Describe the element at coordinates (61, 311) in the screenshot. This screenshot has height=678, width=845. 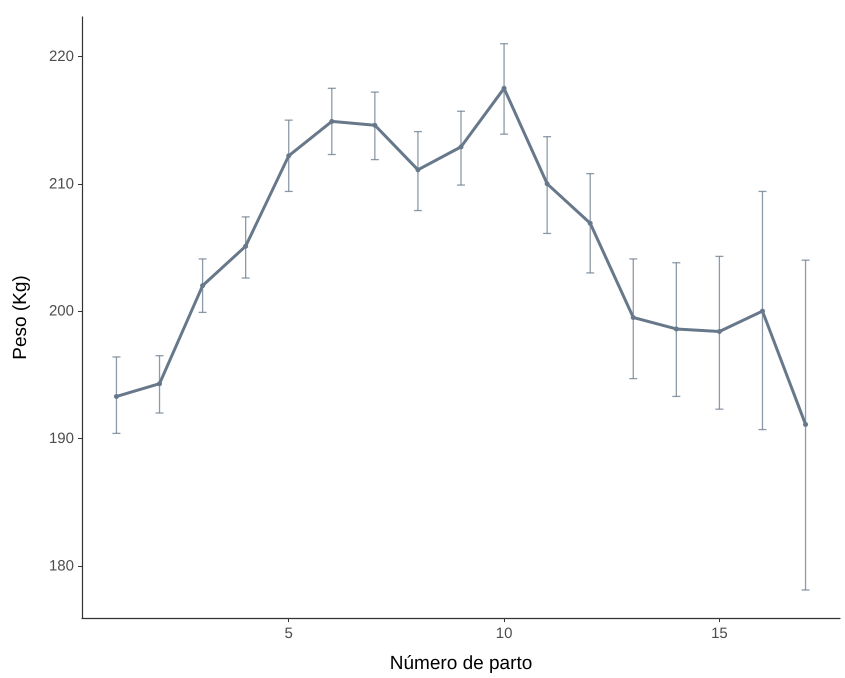
I see `y-tick-label: 200` at that location.